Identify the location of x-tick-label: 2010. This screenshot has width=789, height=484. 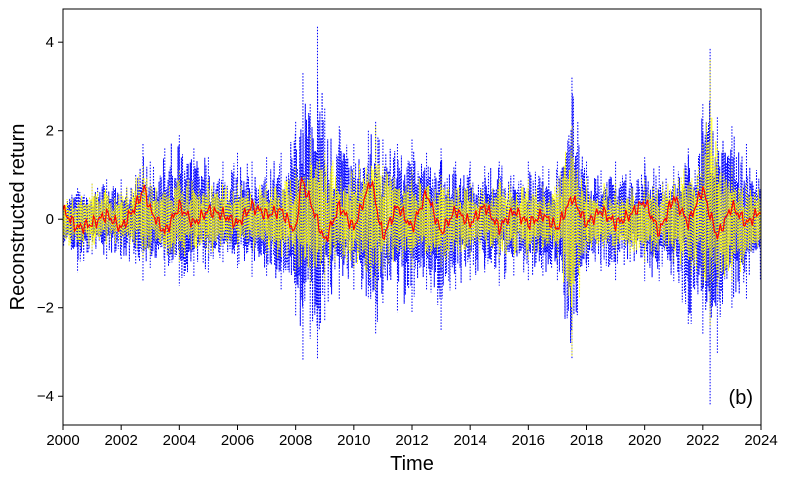
(353, 440).